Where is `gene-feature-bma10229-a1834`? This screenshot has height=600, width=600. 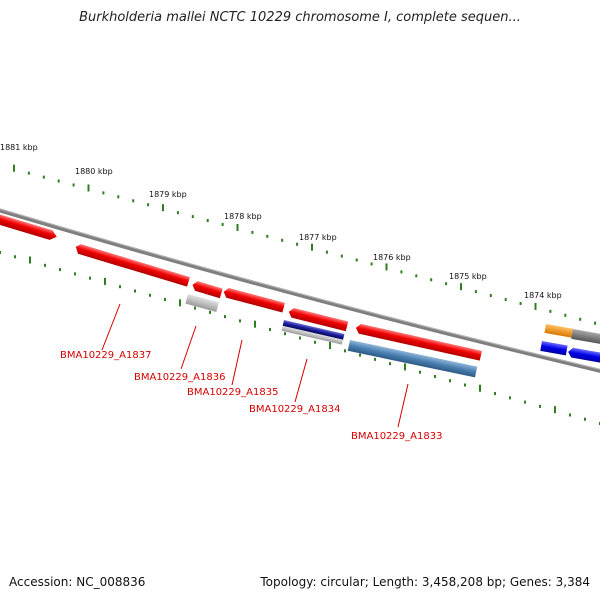
gene-feature-bma10229-a1834 is located at coordinates (313, 332).